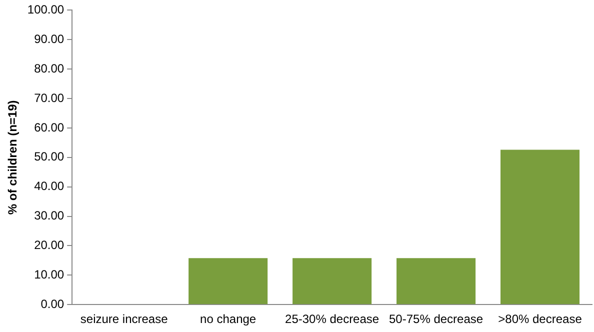  What do you see at coordinates (13, 157) in the screenshot?
I see `y-axis-title: % of children (n=19)` at bounding box center [13, 157].